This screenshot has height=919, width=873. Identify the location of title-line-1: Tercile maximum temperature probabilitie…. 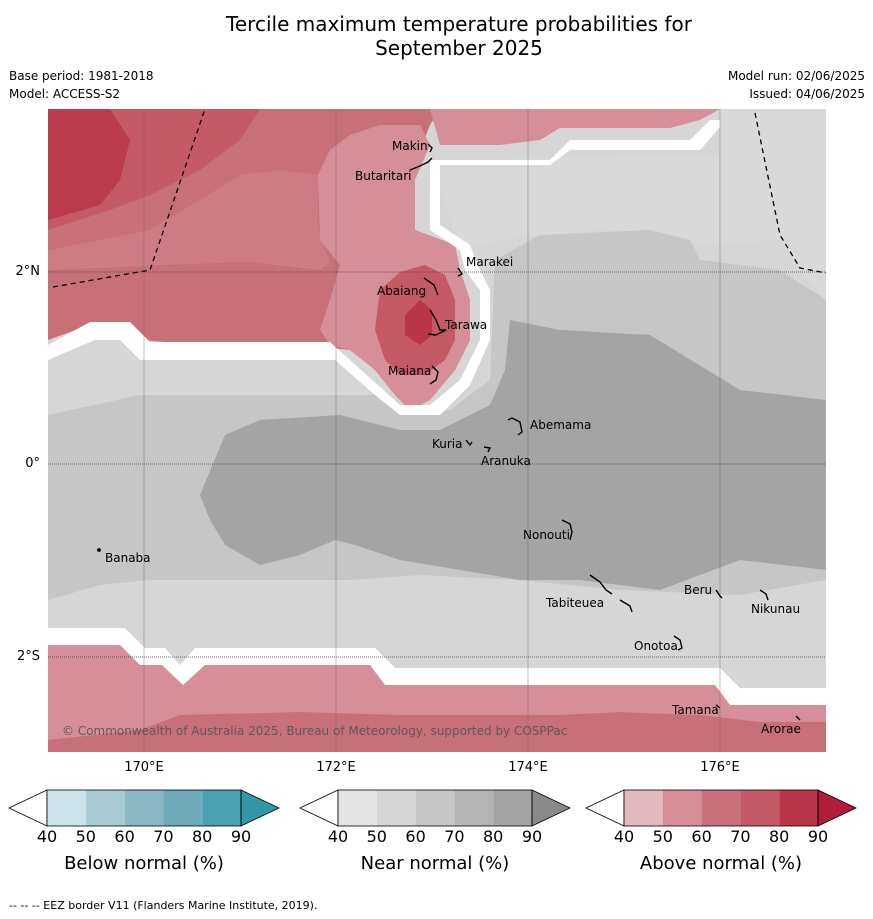
(459, 24).